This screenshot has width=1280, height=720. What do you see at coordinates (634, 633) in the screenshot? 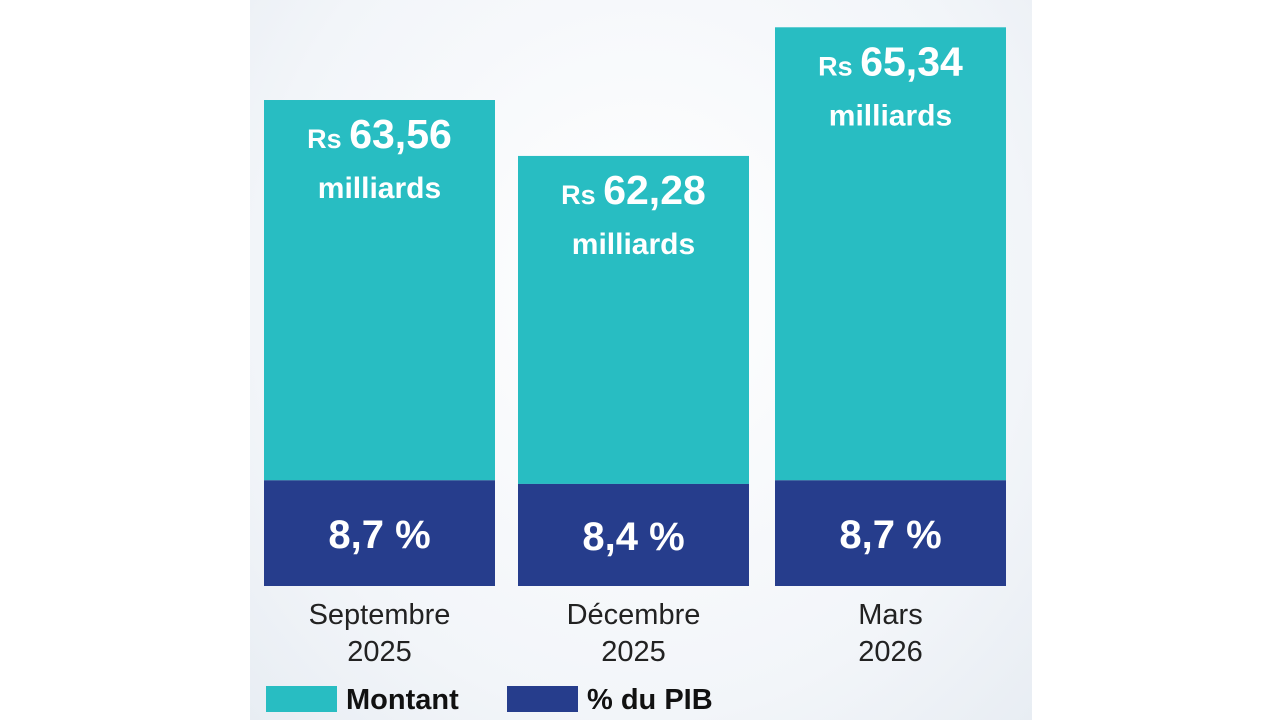
I see `category-label: Décembre 2025` at bounding box center [634, 633].